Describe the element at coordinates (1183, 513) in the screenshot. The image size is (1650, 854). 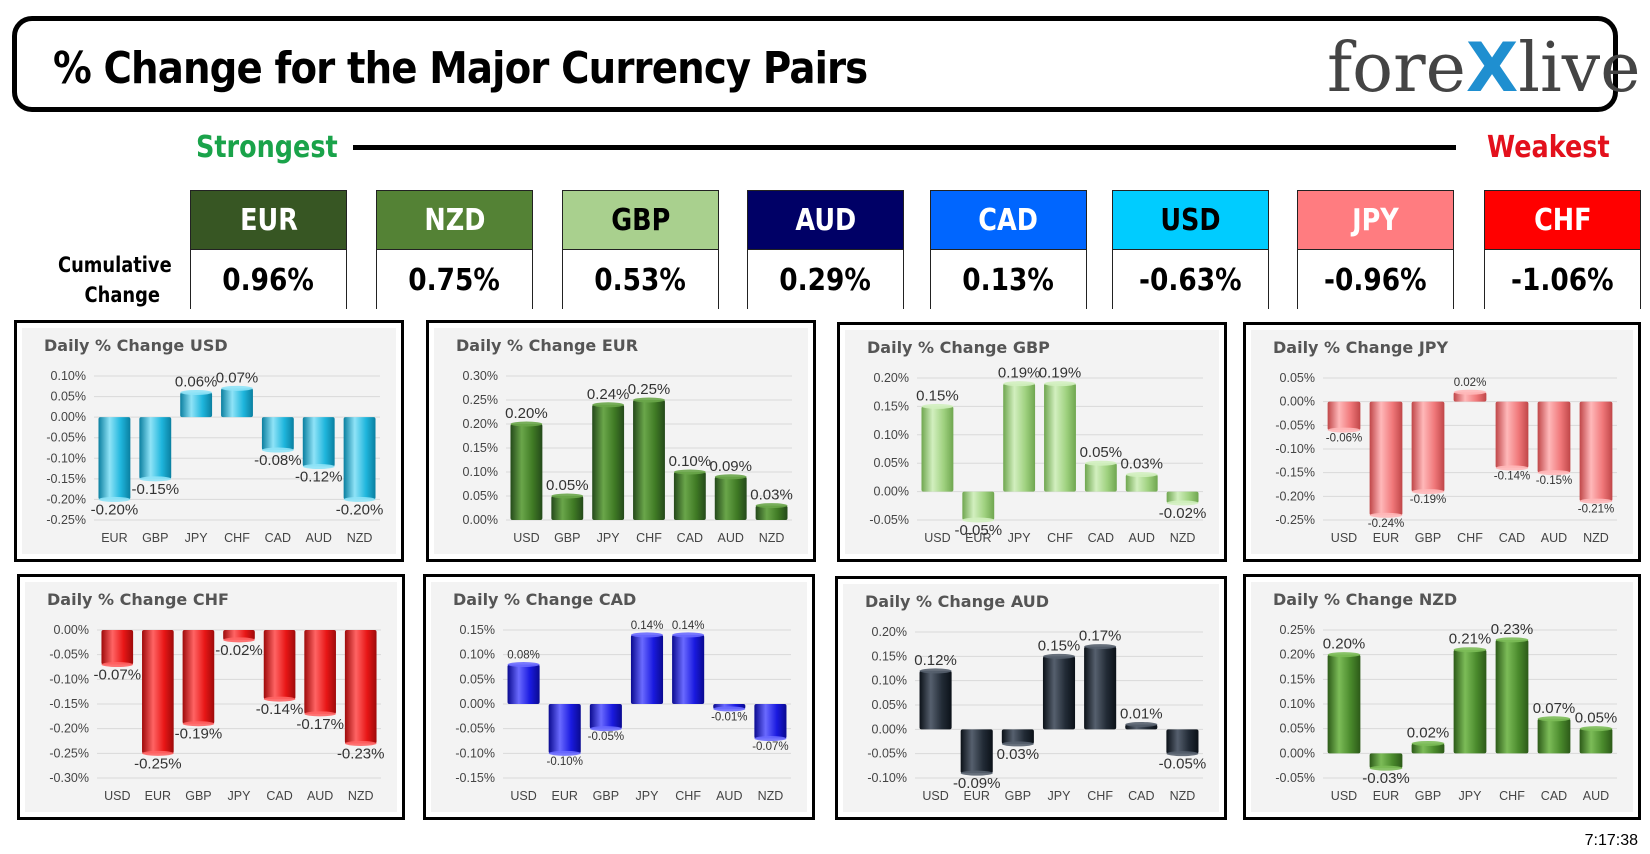
I see `data-label: -0.02%` at that location.